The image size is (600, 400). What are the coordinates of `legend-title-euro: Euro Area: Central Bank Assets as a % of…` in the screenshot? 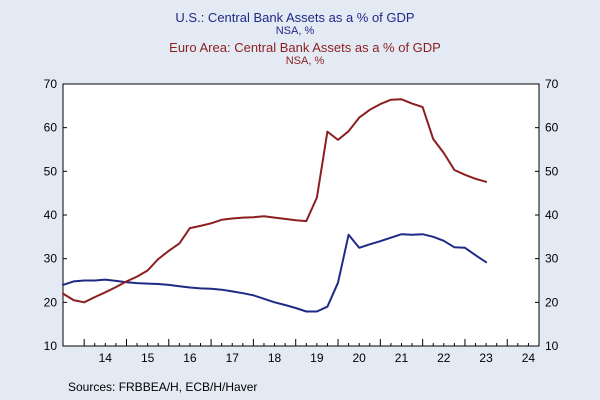 It's located at (305, 47).